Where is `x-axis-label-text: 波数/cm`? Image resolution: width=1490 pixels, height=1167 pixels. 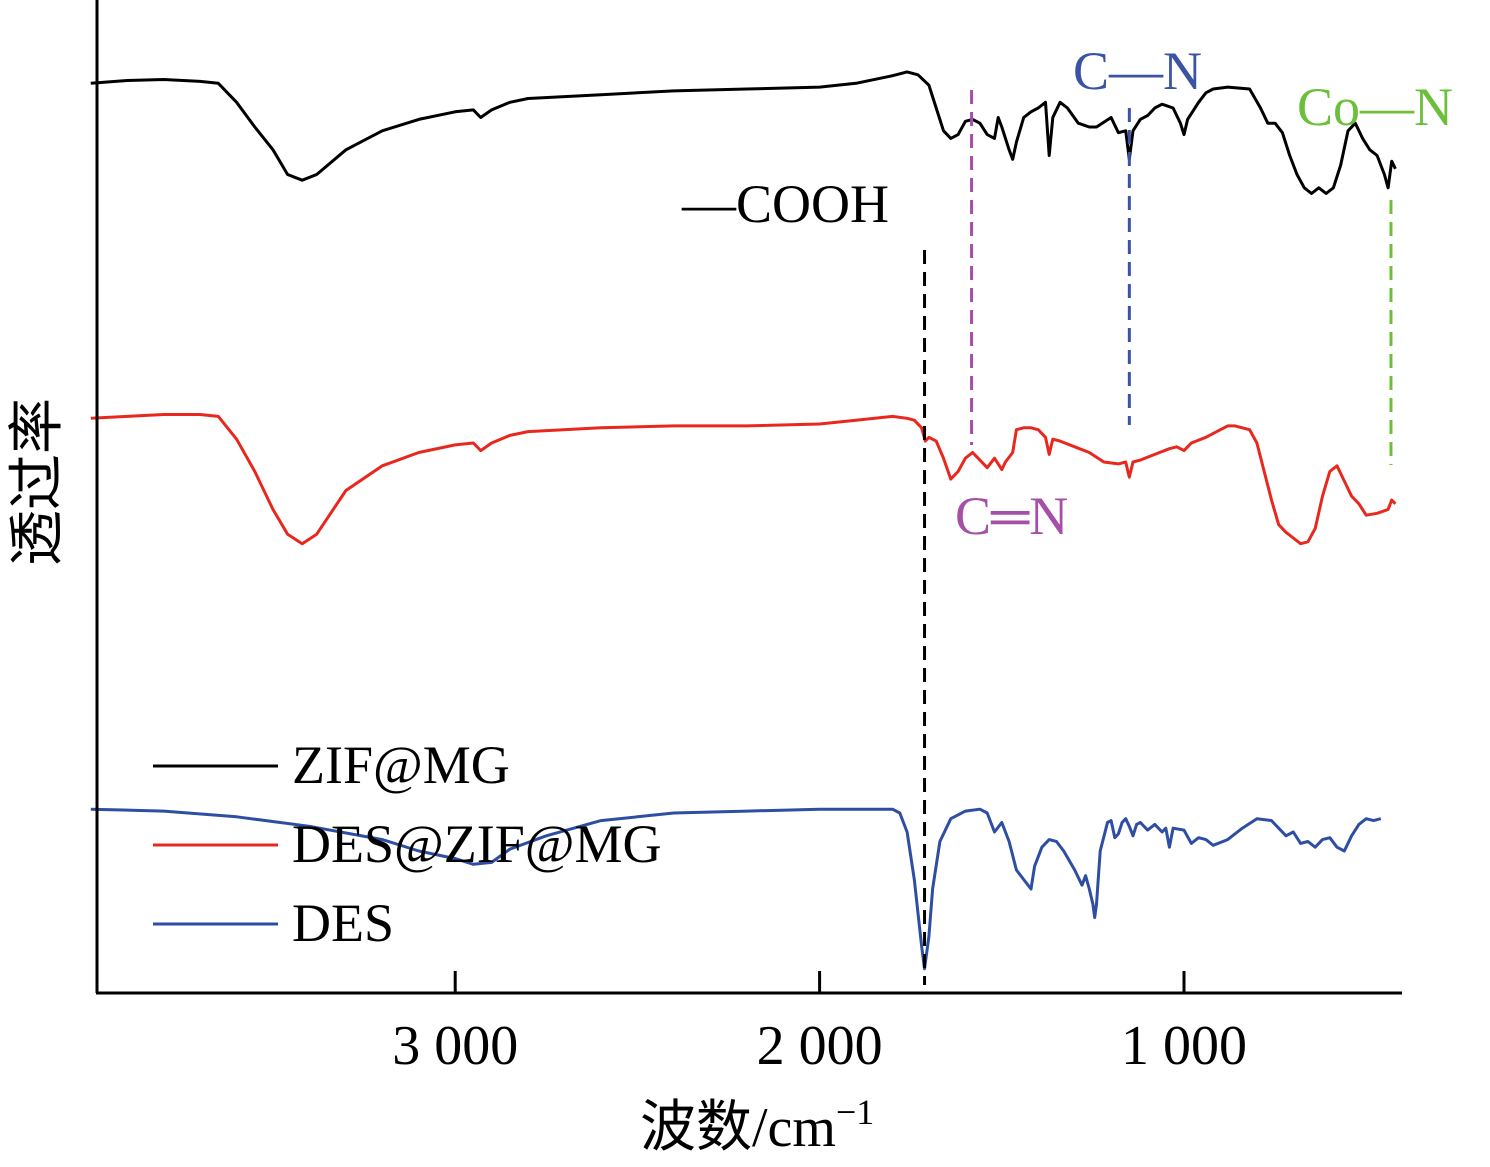 x-axis-label-text: 波数/cm is located at coordinates (738, 1128).